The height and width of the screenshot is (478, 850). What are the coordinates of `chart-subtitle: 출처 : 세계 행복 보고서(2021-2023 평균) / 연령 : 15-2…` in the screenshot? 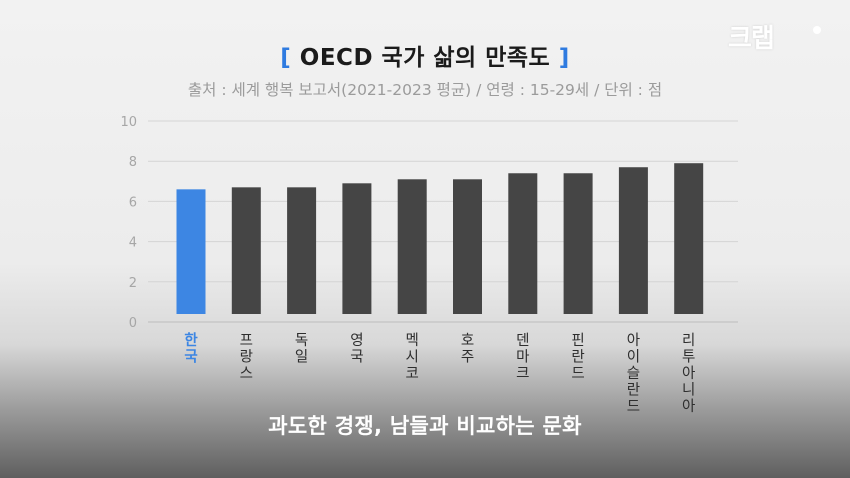 It's located at (425, 90).